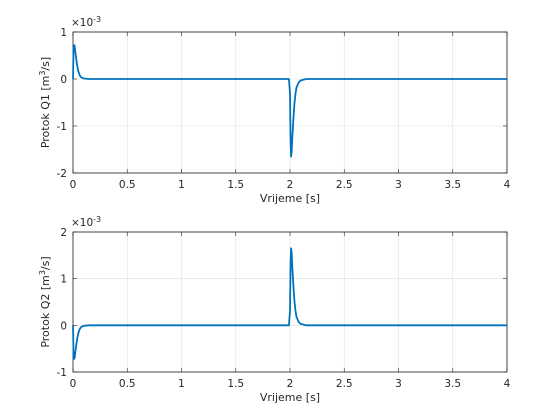  What do you see at coordinates (45, 102) in the screenshot?
I see `y-axis-label: Protok Q1 [m3/s]` at bounding box center [45, 102].